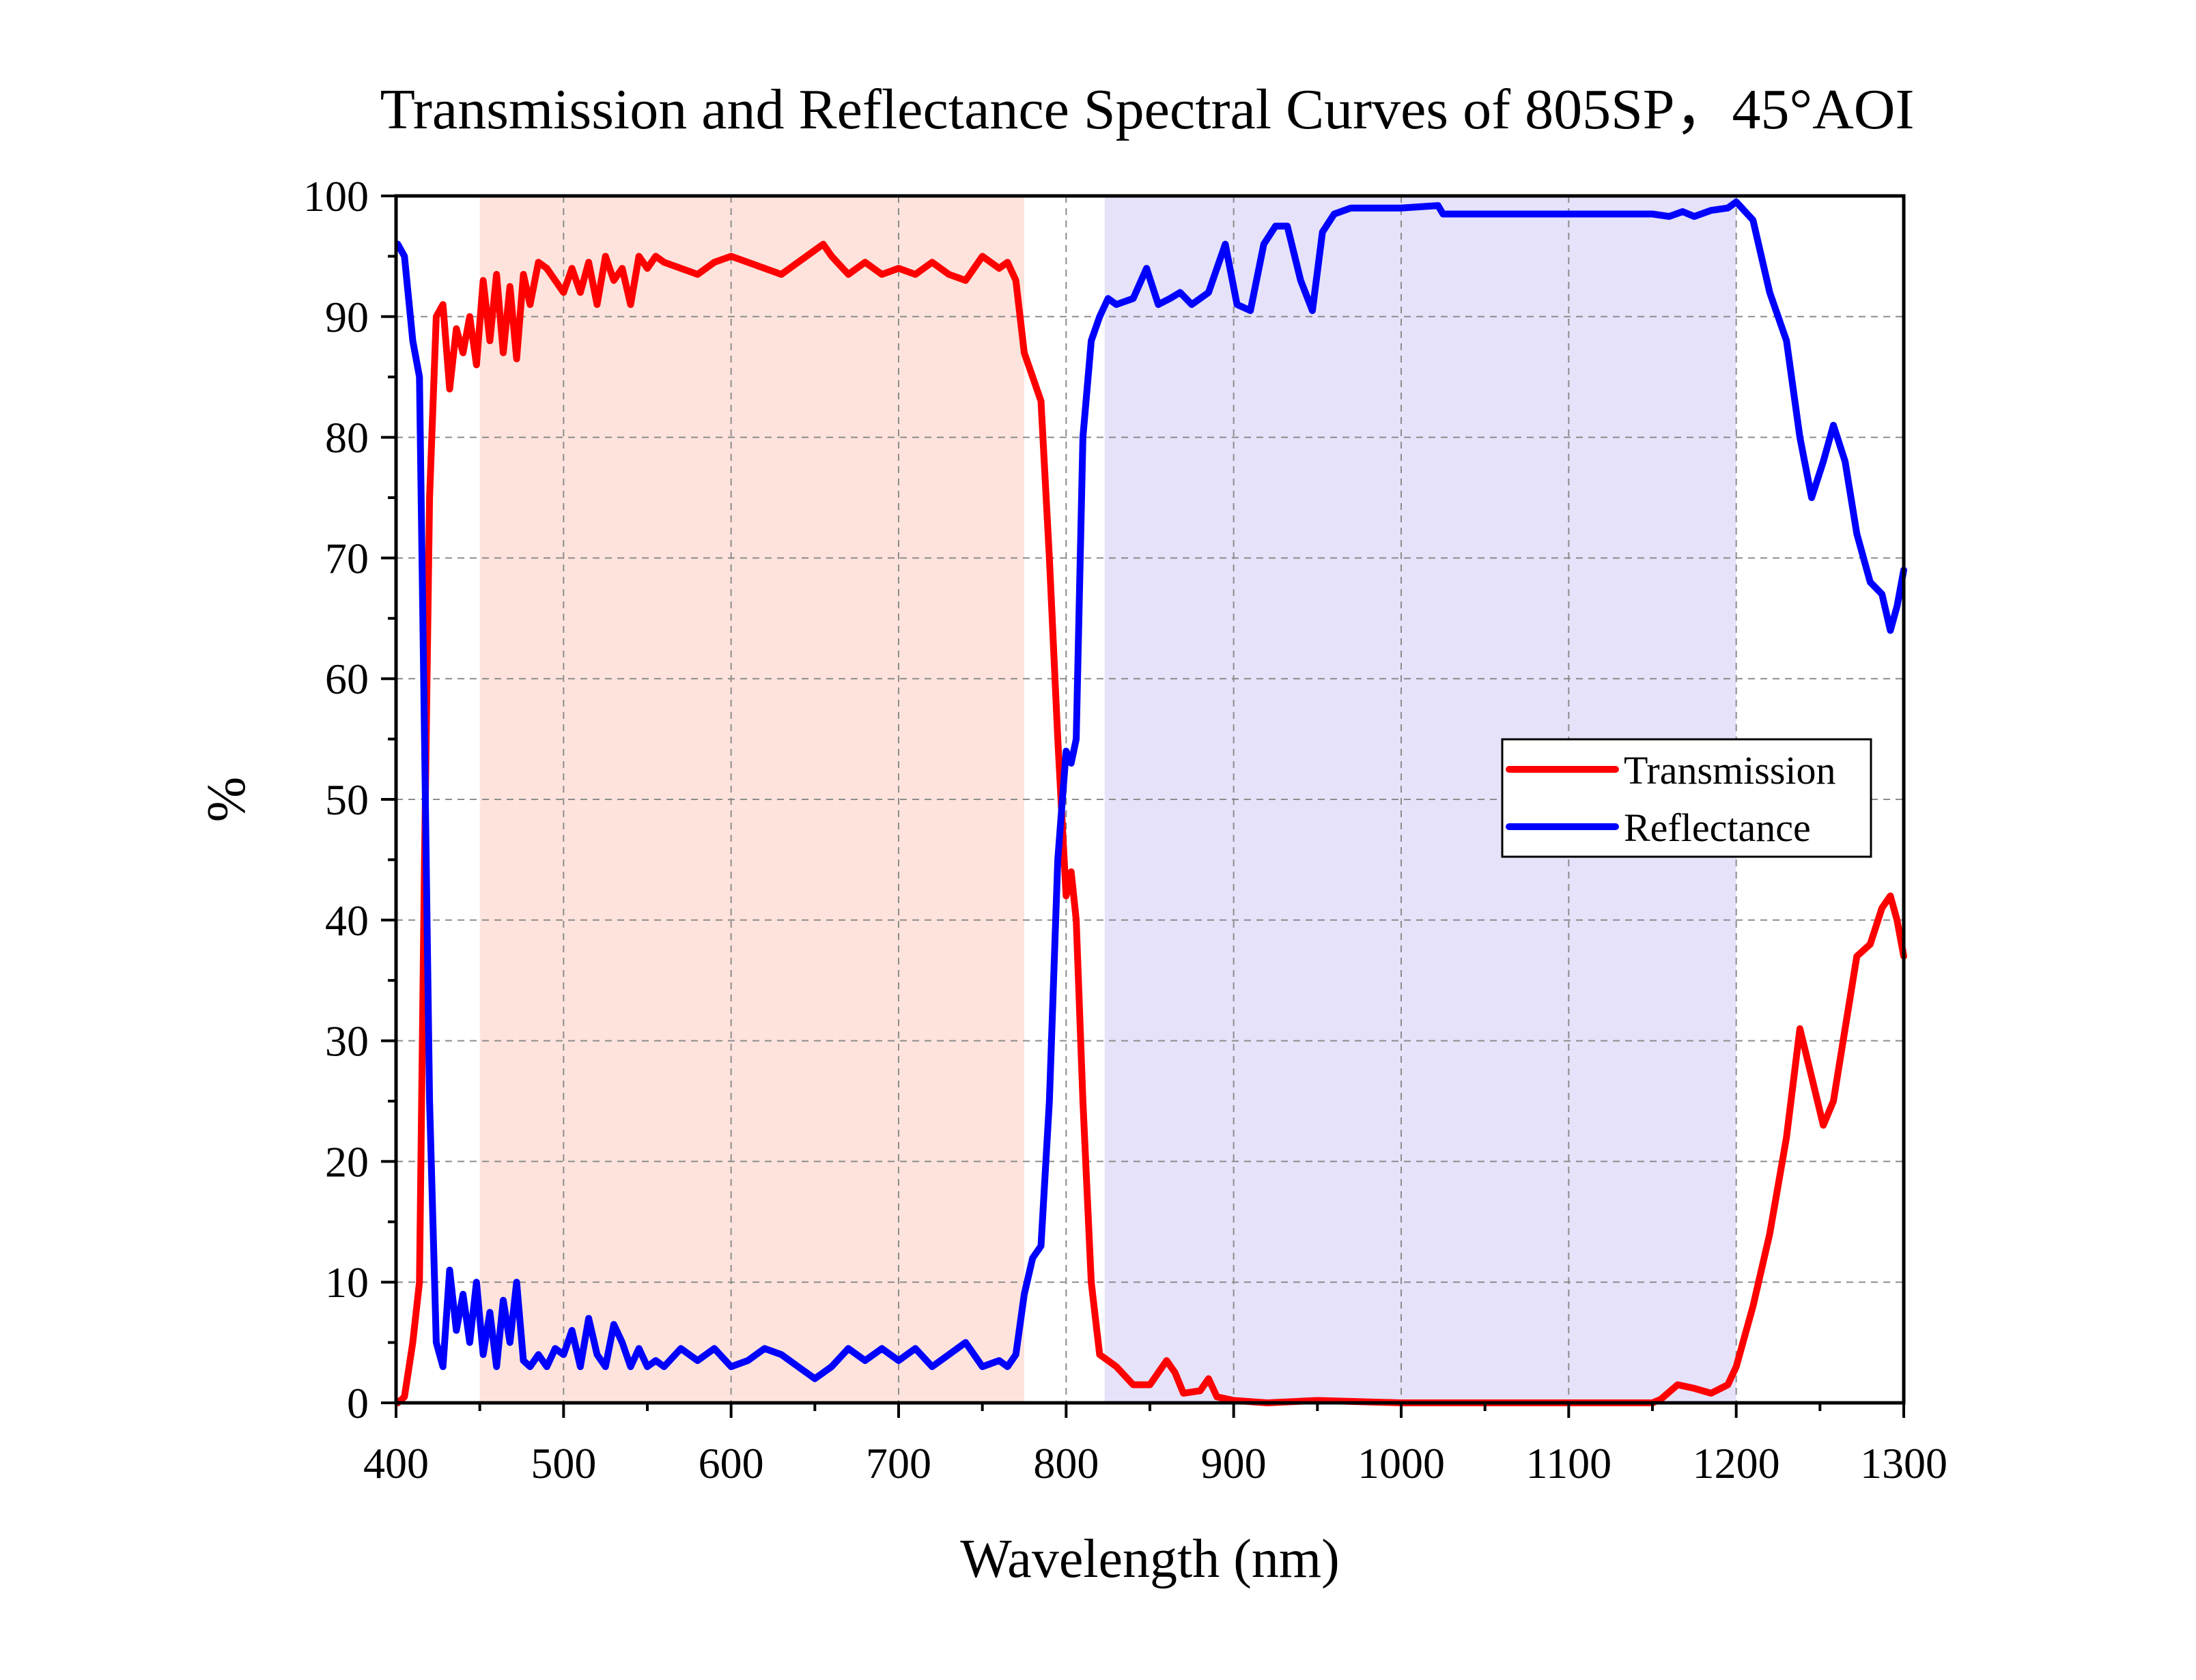  Describe the element at coordinates (347, 317) in the screenshot. I see `y-tick-label: 90` at that location.